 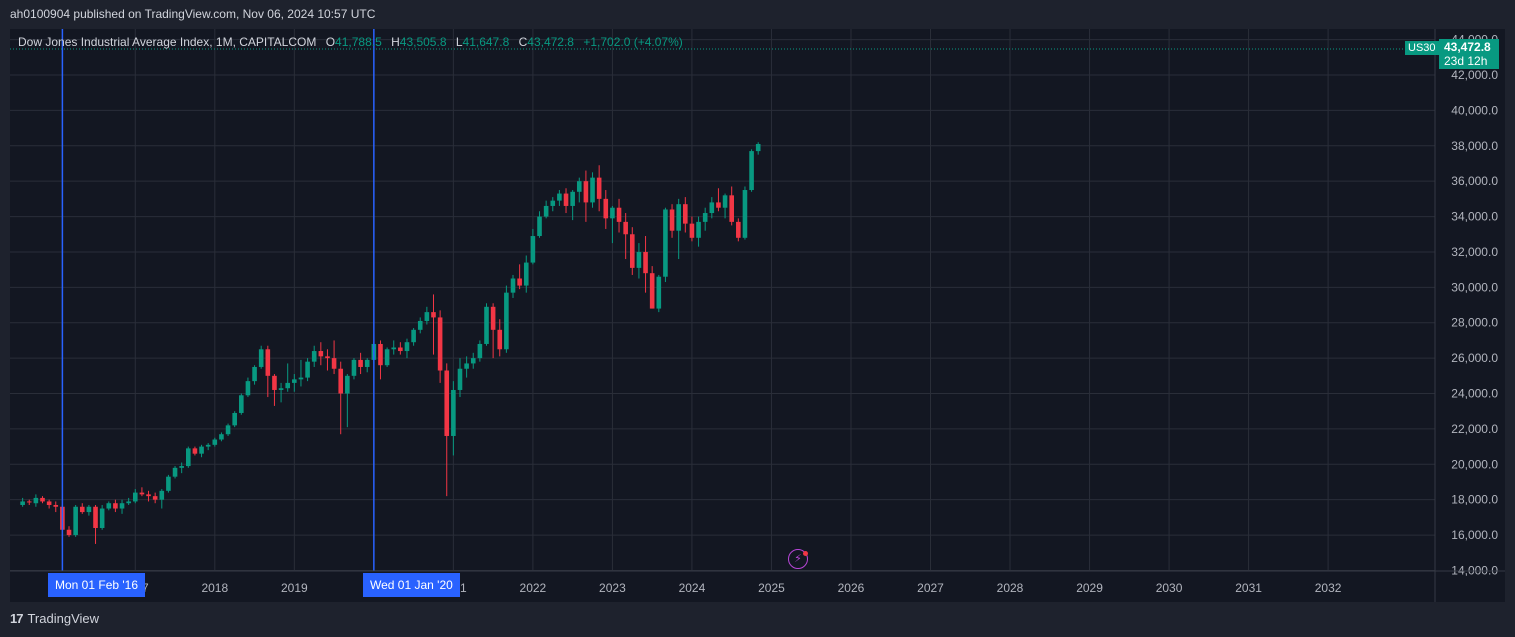 I want to click on last-price-tag: 43,472.8 23d 12h, so click(x=1469, y=54).